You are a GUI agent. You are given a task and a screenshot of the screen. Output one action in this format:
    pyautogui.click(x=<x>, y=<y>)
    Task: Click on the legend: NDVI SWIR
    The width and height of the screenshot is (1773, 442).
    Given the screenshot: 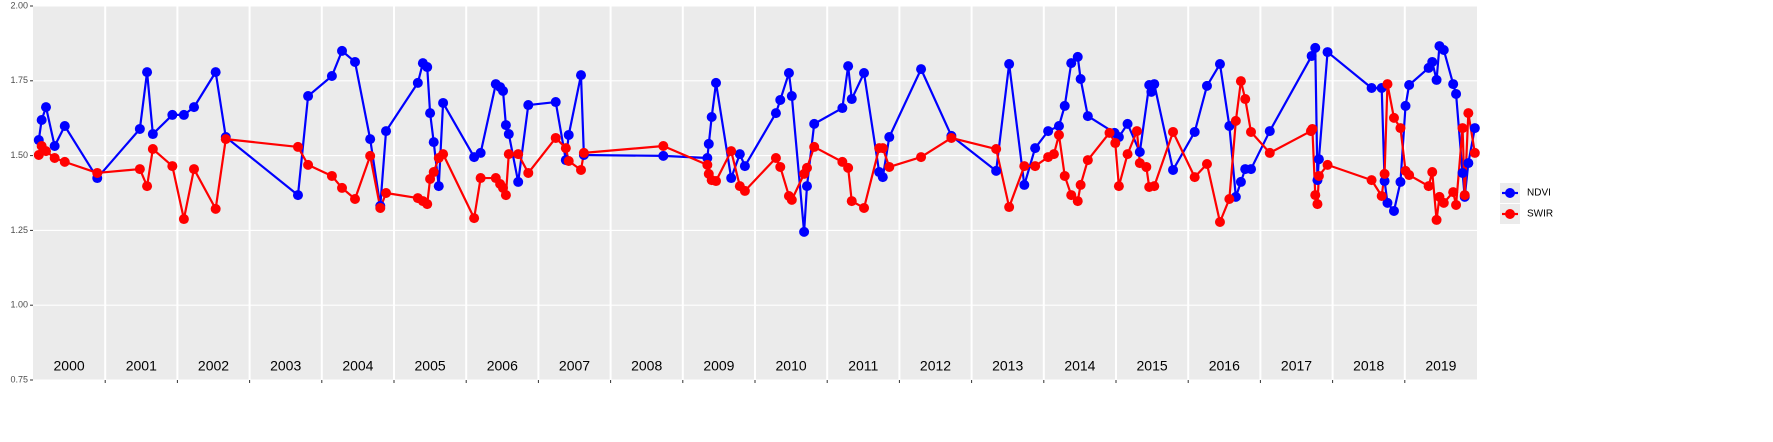 What is the action you would take?
    pyautogui.click(x=1526, y=203)
    